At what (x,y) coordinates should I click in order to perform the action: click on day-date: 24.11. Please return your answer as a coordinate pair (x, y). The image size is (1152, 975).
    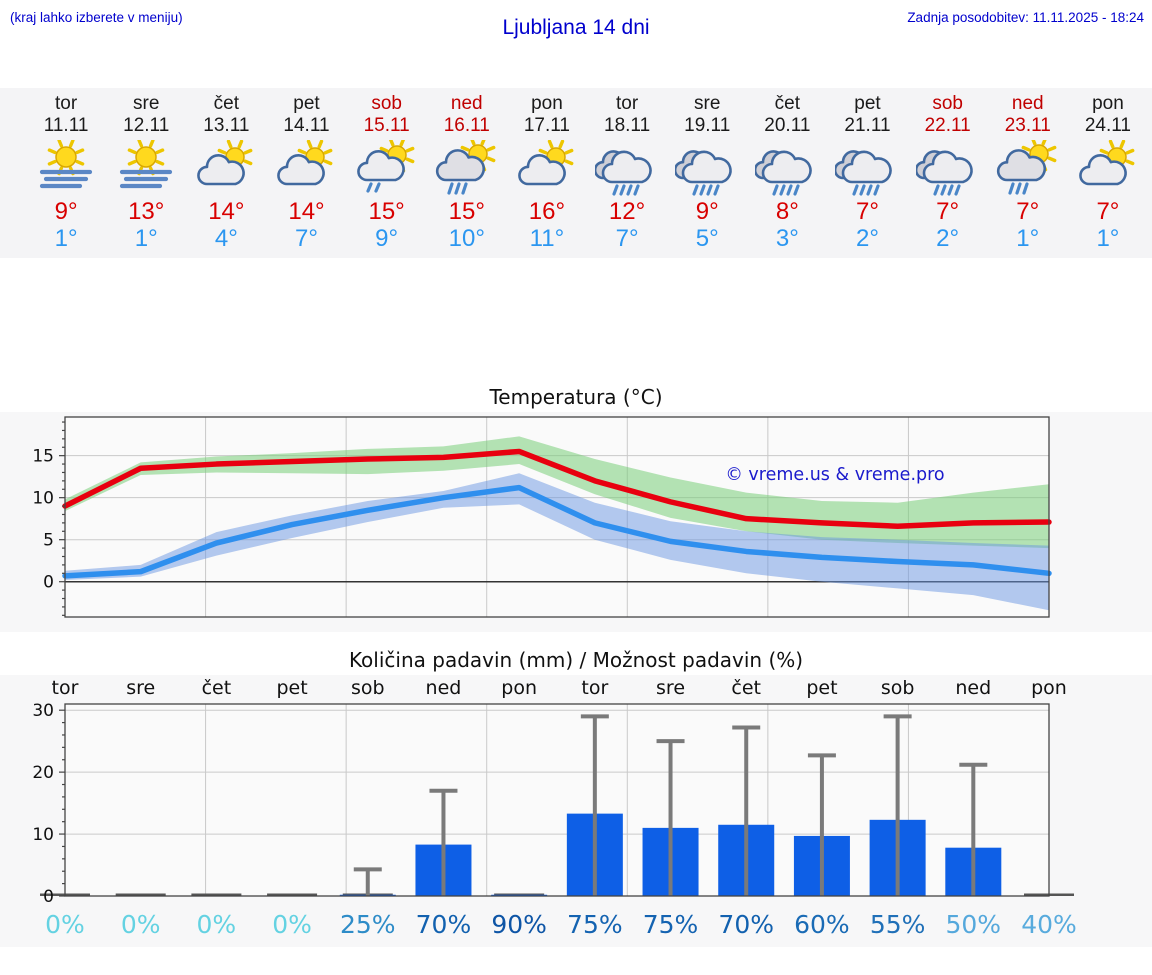
    Looking at the image, I should click on (1107, 125).